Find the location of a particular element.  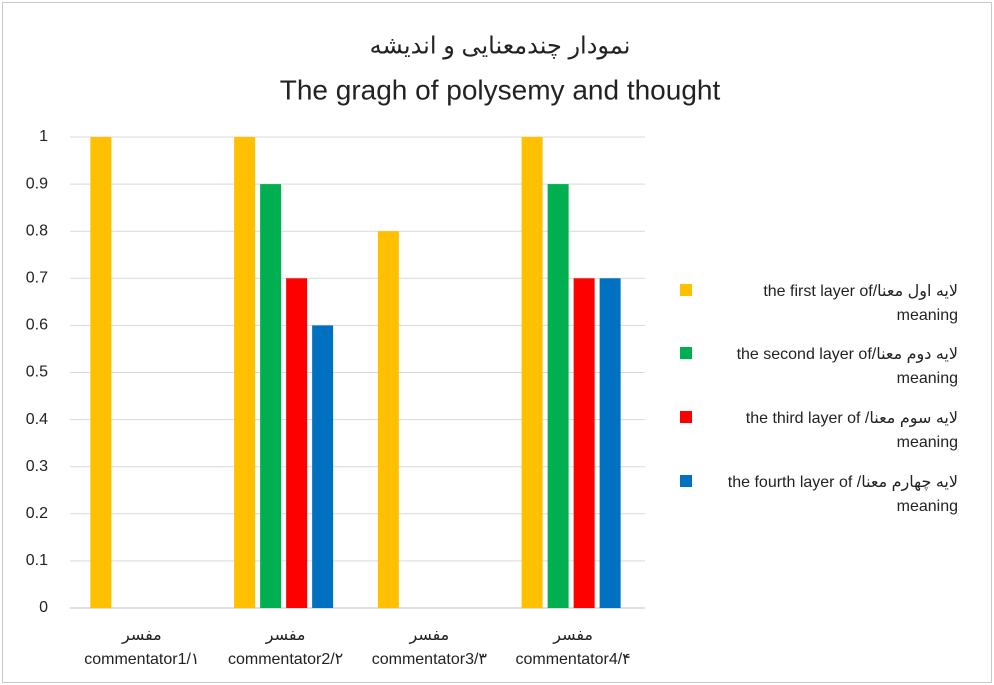

y-tick-label: 0 is located at coordinates (43, 607).